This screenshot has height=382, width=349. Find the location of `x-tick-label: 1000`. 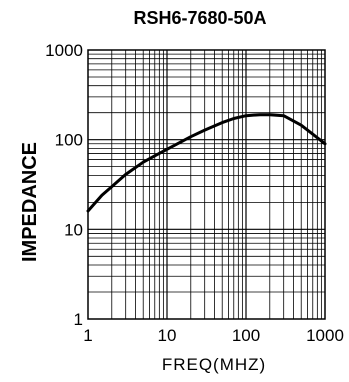

x-tick-label: 1000 is located at coordinates (325, 335).